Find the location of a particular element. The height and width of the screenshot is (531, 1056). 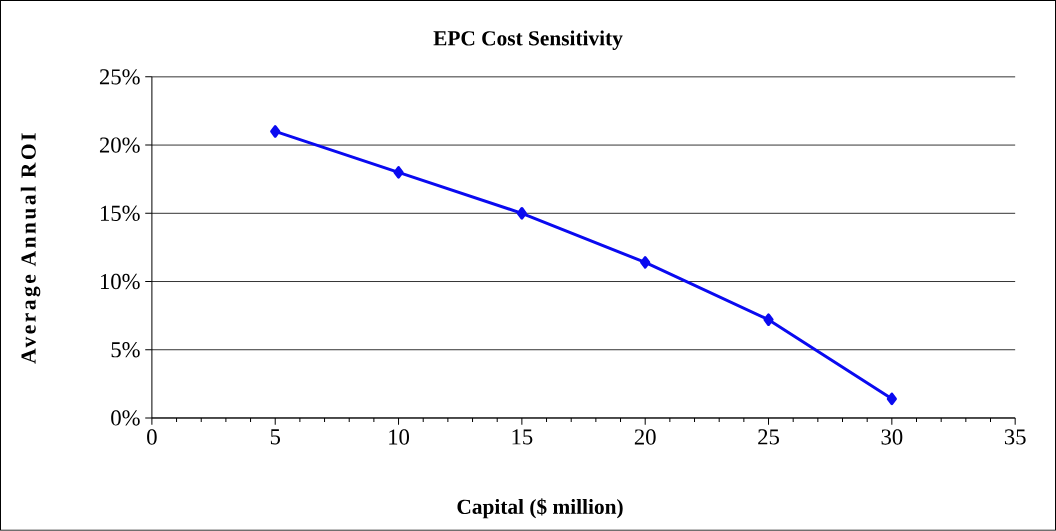

y-tick-label: 5% is located at coordinates (125, 350).